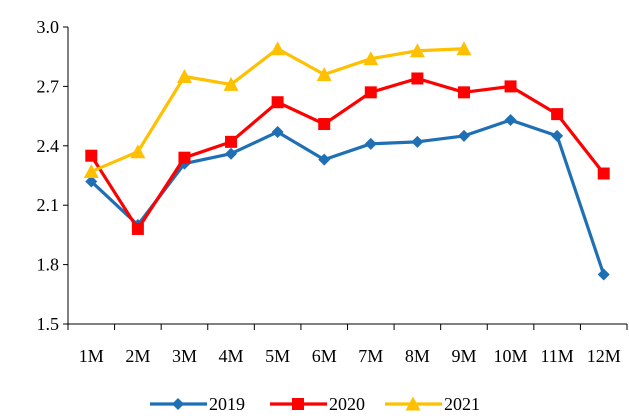 The height and width of the screenshot is (419, 629). Describe the element at coordinates (463, 356) in the screenshot. I see `x-tick-label: 9M` at that location.